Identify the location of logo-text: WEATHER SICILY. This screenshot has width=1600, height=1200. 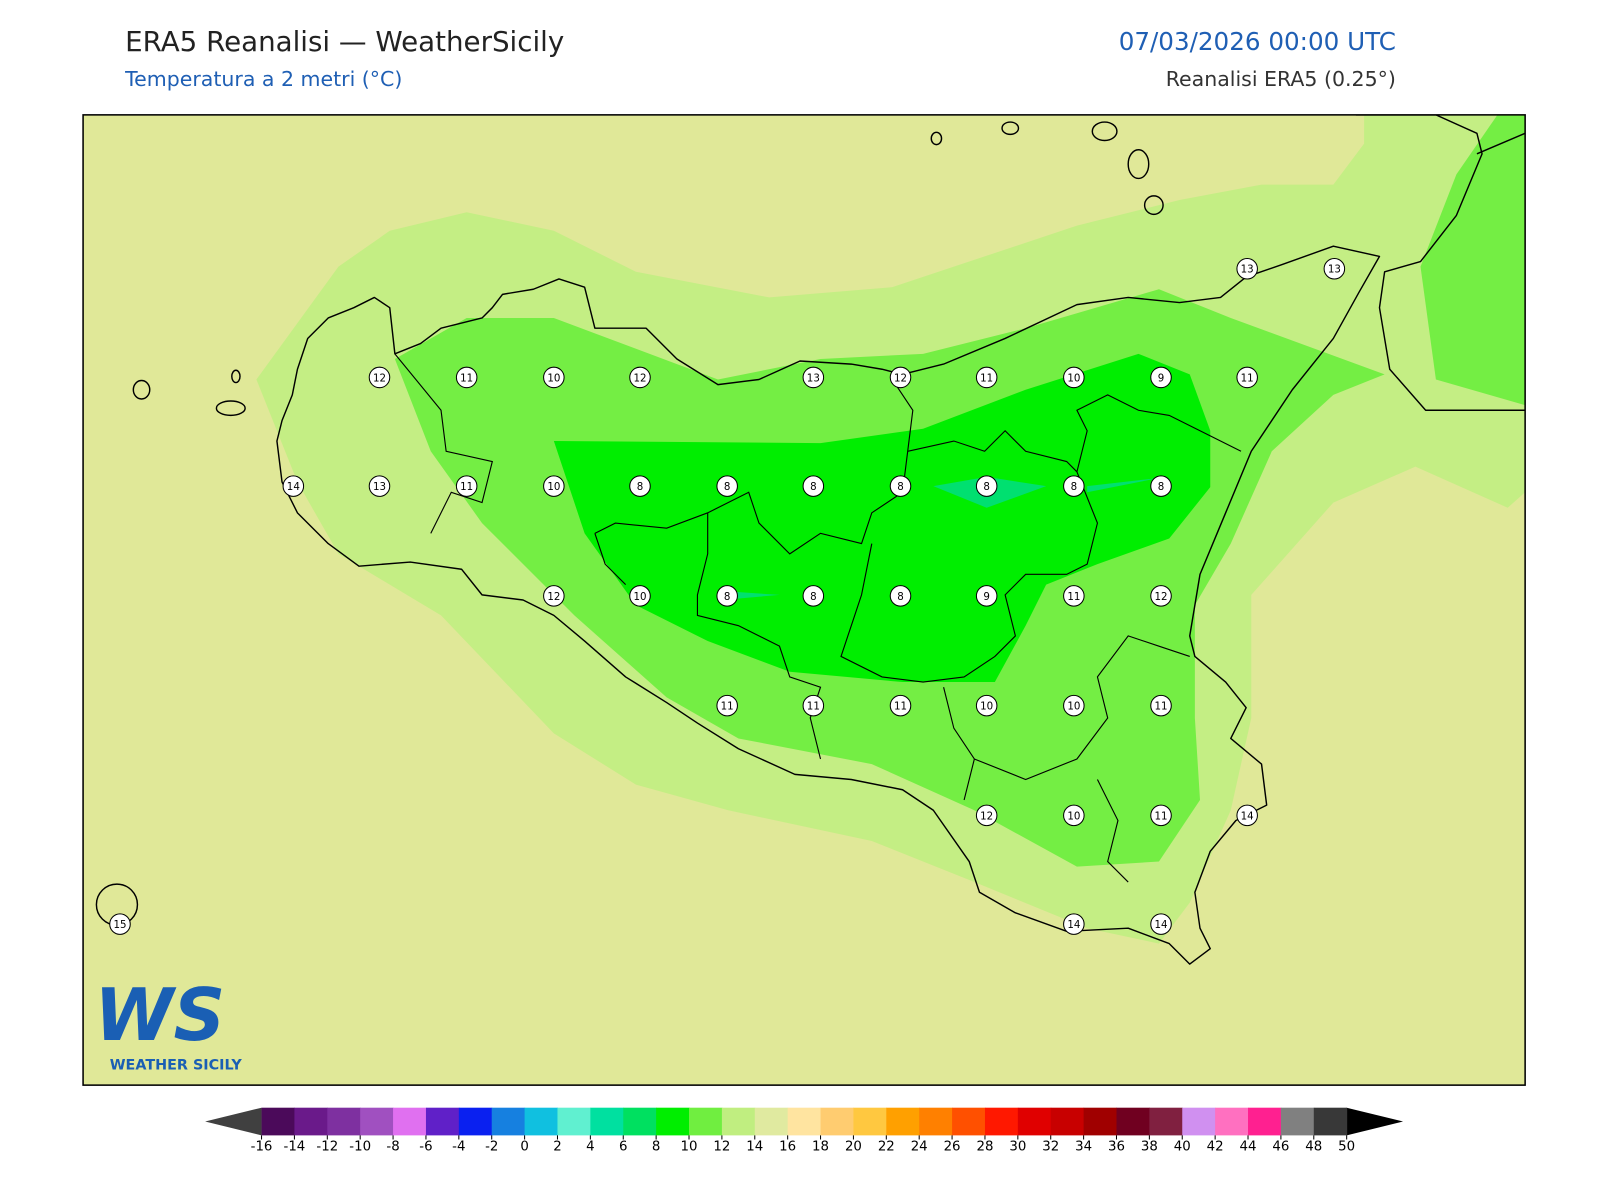
(176, 1066).